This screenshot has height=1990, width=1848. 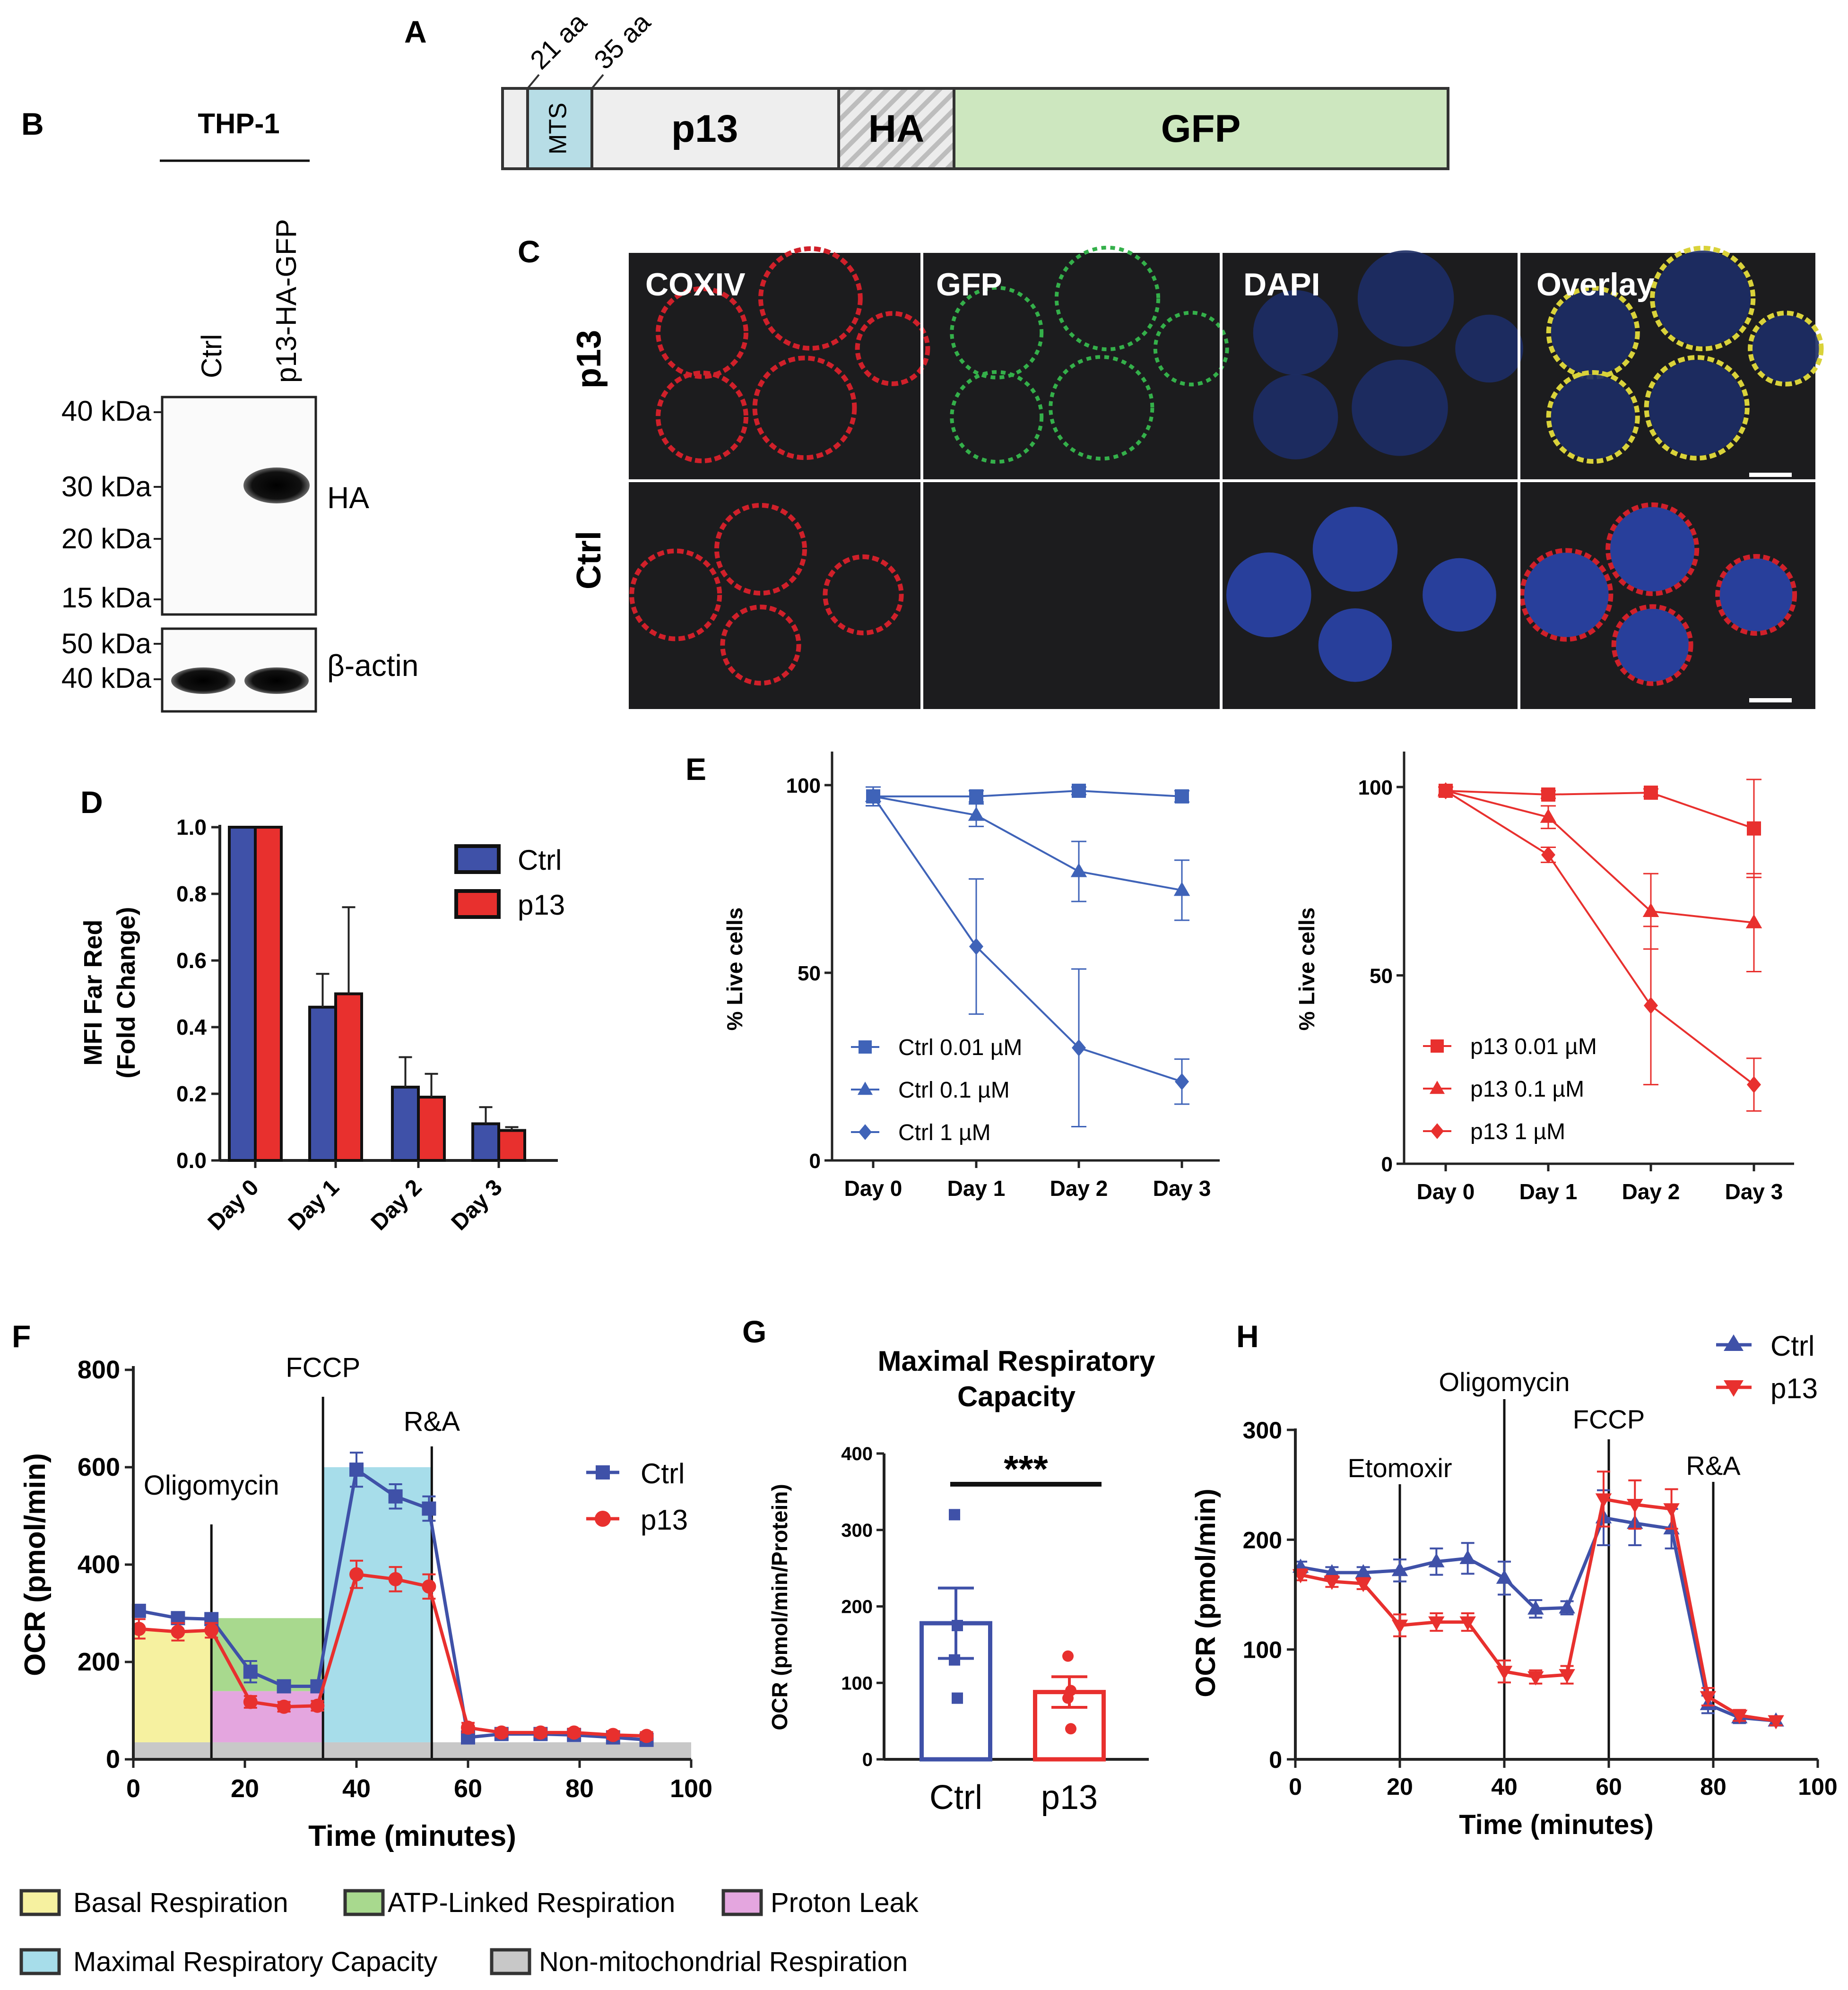 What do you see at coordinates (106, 678) in the screenshot?
I see `marker-40kda-bottom: 40 kDa` at bounding box center [106, 678].